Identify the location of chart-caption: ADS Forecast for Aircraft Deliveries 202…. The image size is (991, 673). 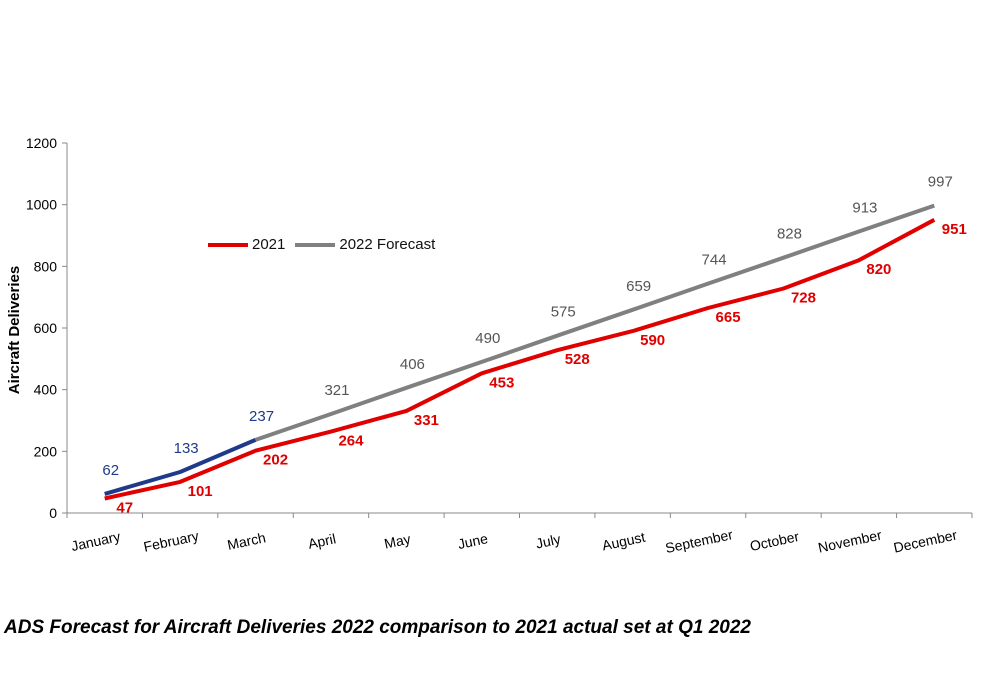
(377, 627).